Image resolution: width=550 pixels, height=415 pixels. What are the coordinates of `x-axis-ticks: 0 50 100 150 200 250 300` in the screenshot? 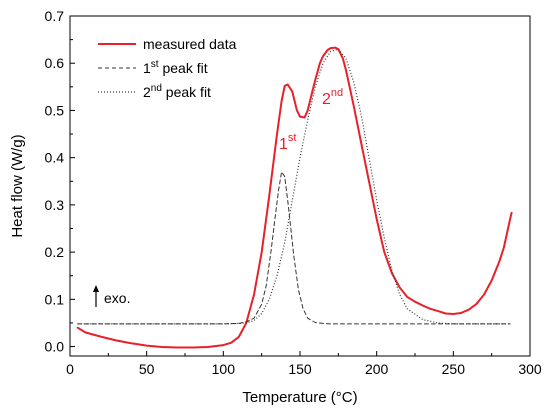 It's located at (304, 364).